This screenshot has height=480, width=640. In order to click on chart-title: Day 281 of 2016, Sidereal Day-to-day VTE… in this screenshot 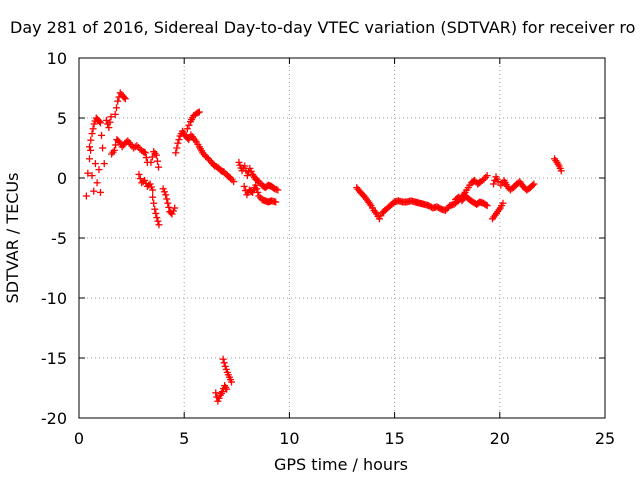, I will do `click(322, 27)`.